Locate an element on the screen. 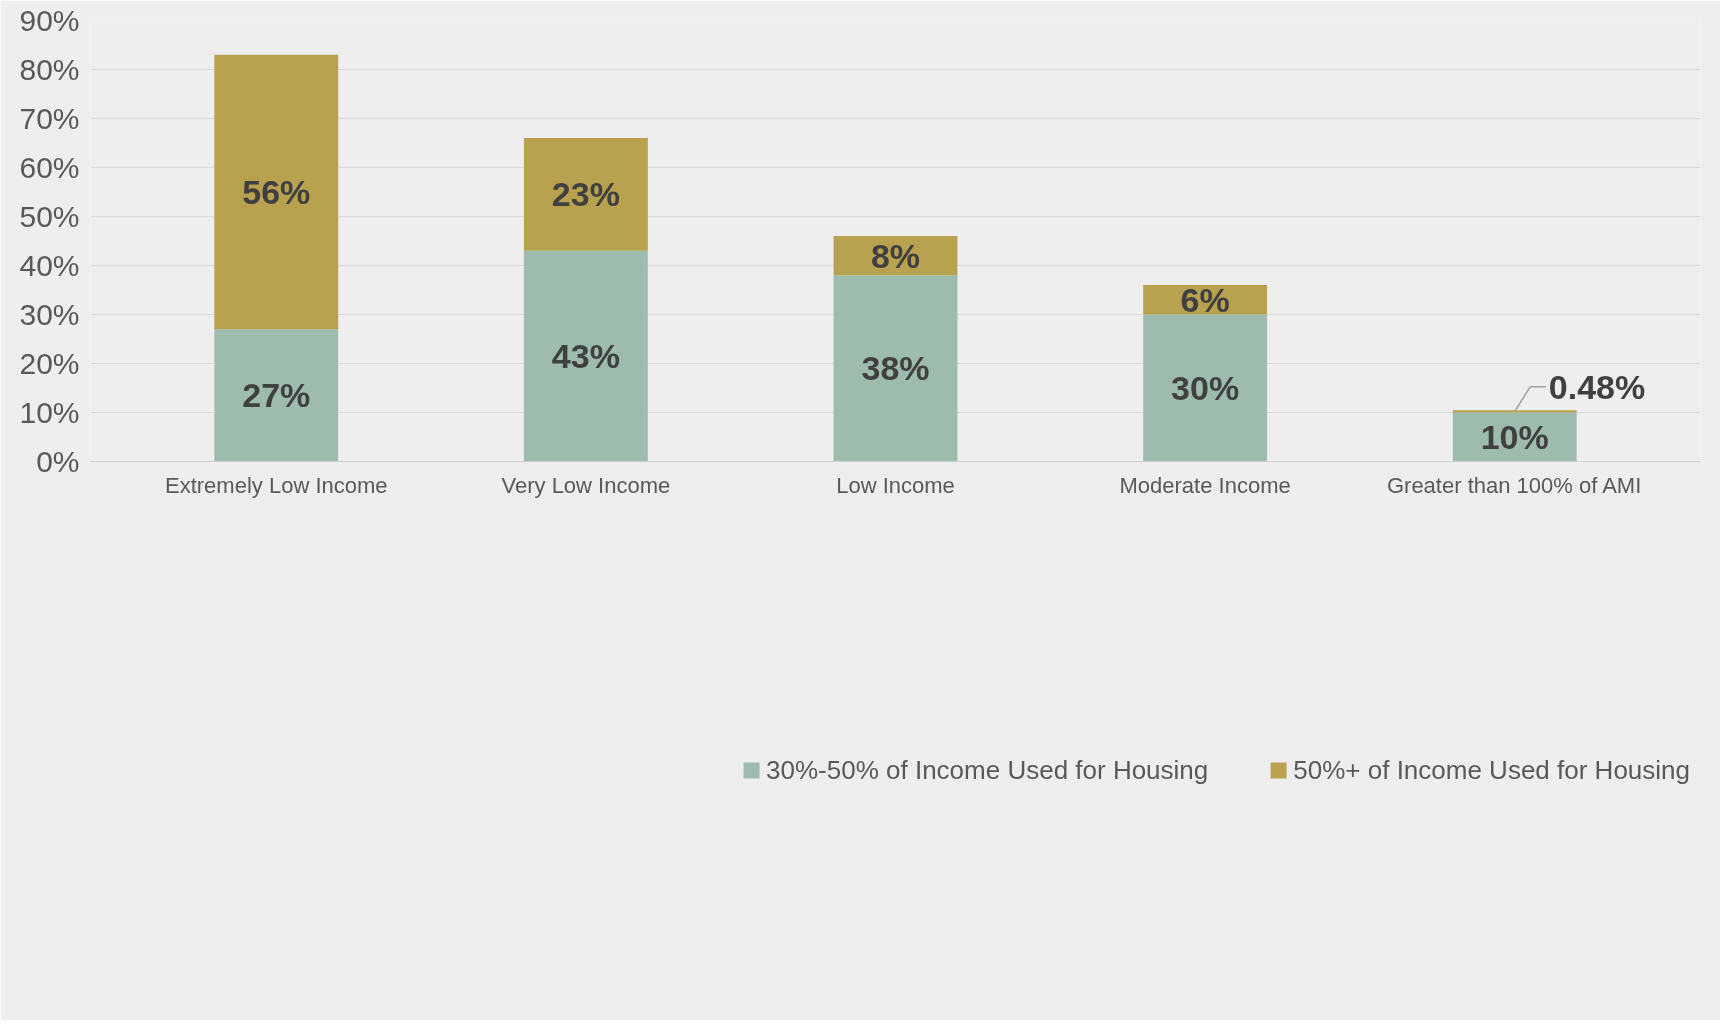 The image size is (1732, 1033). y-tick-label: 10% is located at coordinates (49, 412).